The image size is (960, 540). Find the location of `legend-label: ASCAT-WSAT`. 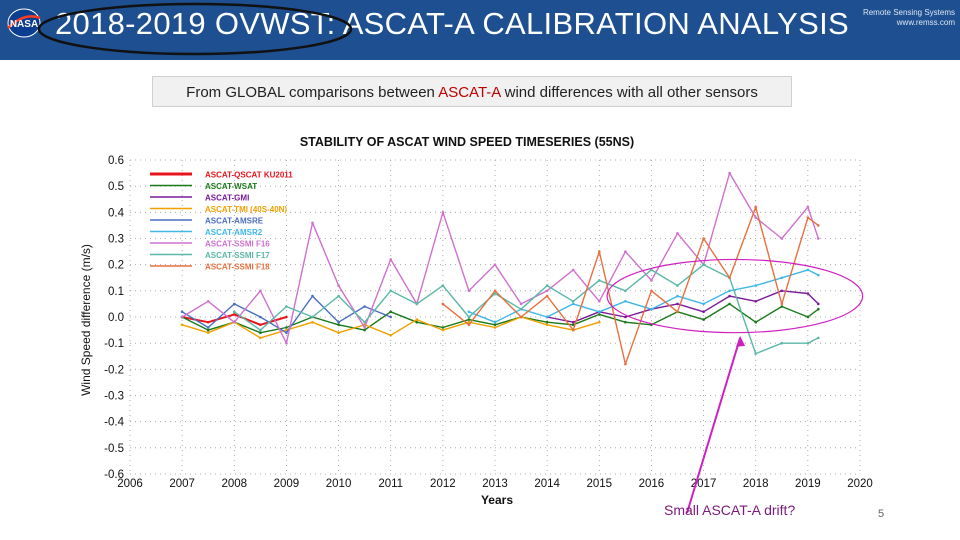

legend-label: ASCAT-WSAT is located at coordinates (231, 186).